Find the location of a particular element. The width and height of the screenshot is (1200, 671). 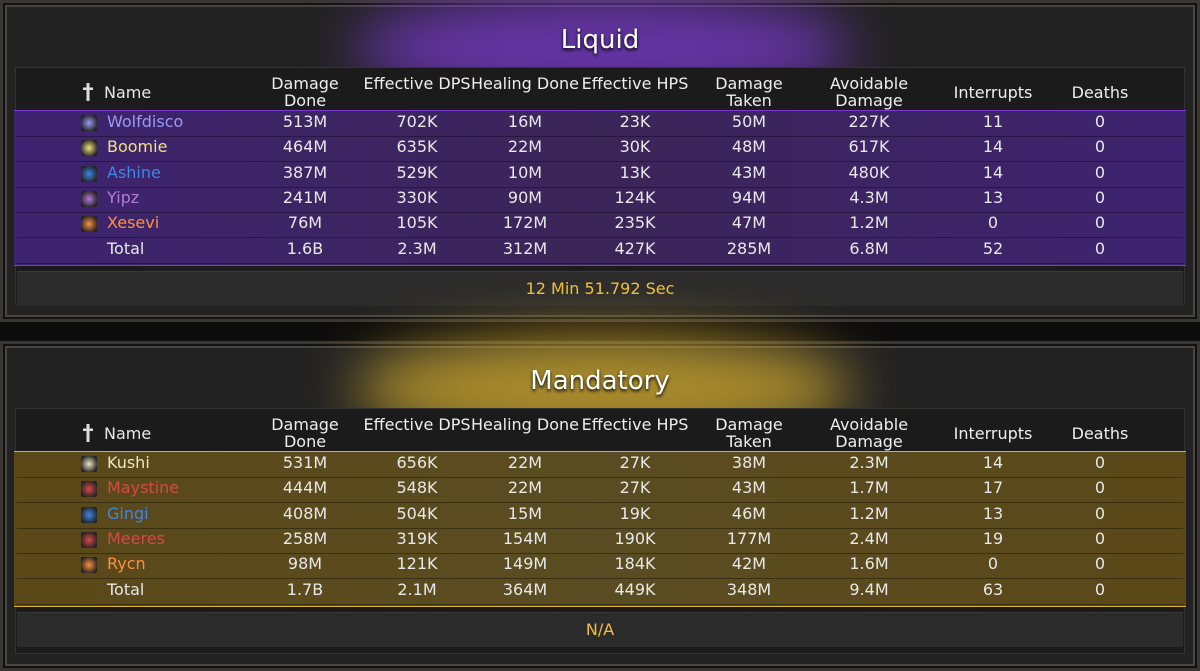

stat-value: 38M is located at coordinates (749, 462).